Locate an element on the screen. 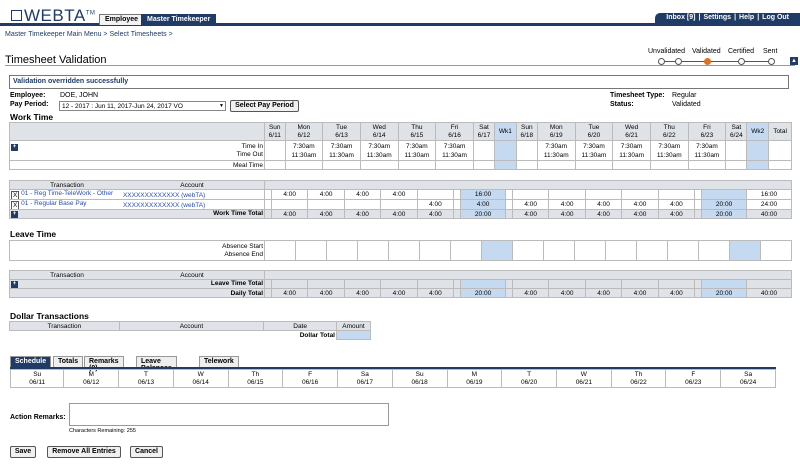  status-label: Status: is located at coordinates (622, 104).